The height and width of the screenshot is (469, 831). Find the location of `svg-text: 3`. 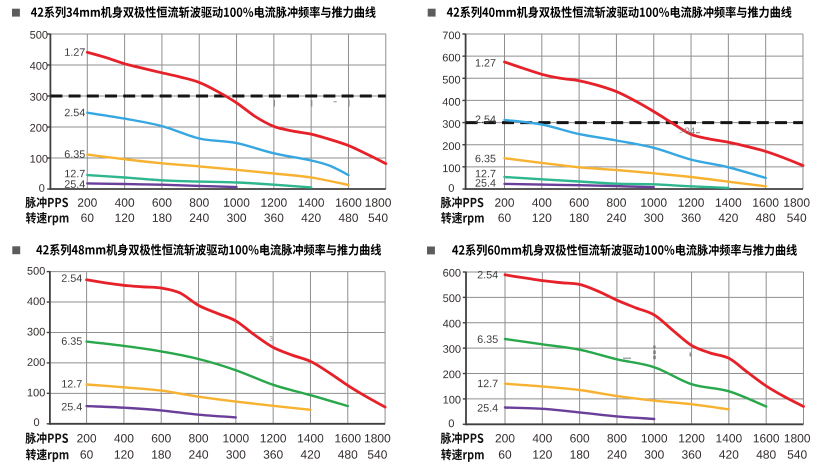

svg-text: 3 is located at coordinates (271, 339).